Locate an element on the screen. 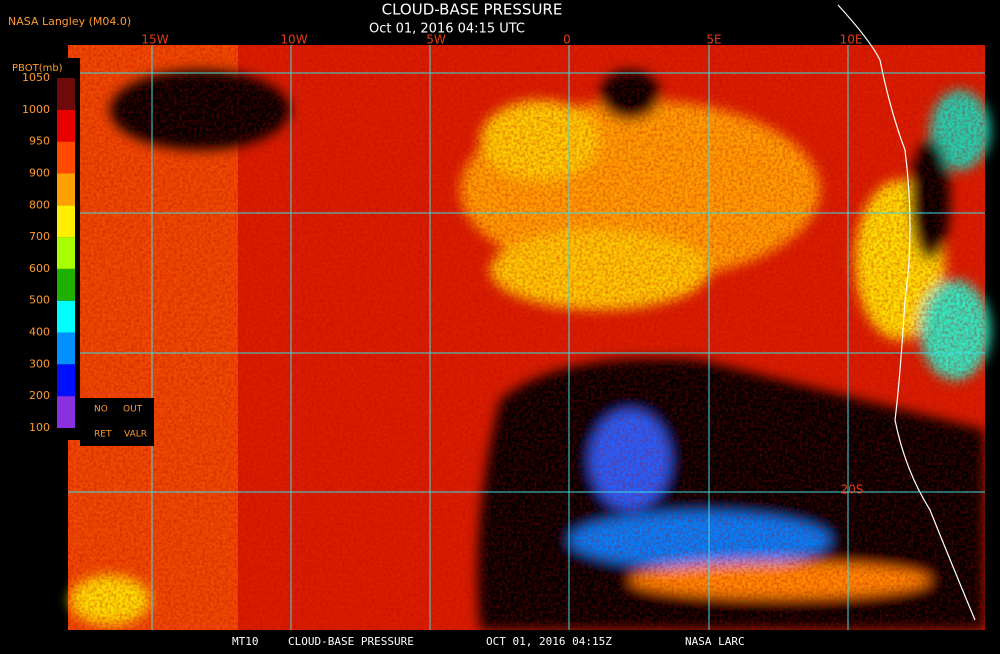  legend-tick-label: 500 is located at coordinates (39, 300).